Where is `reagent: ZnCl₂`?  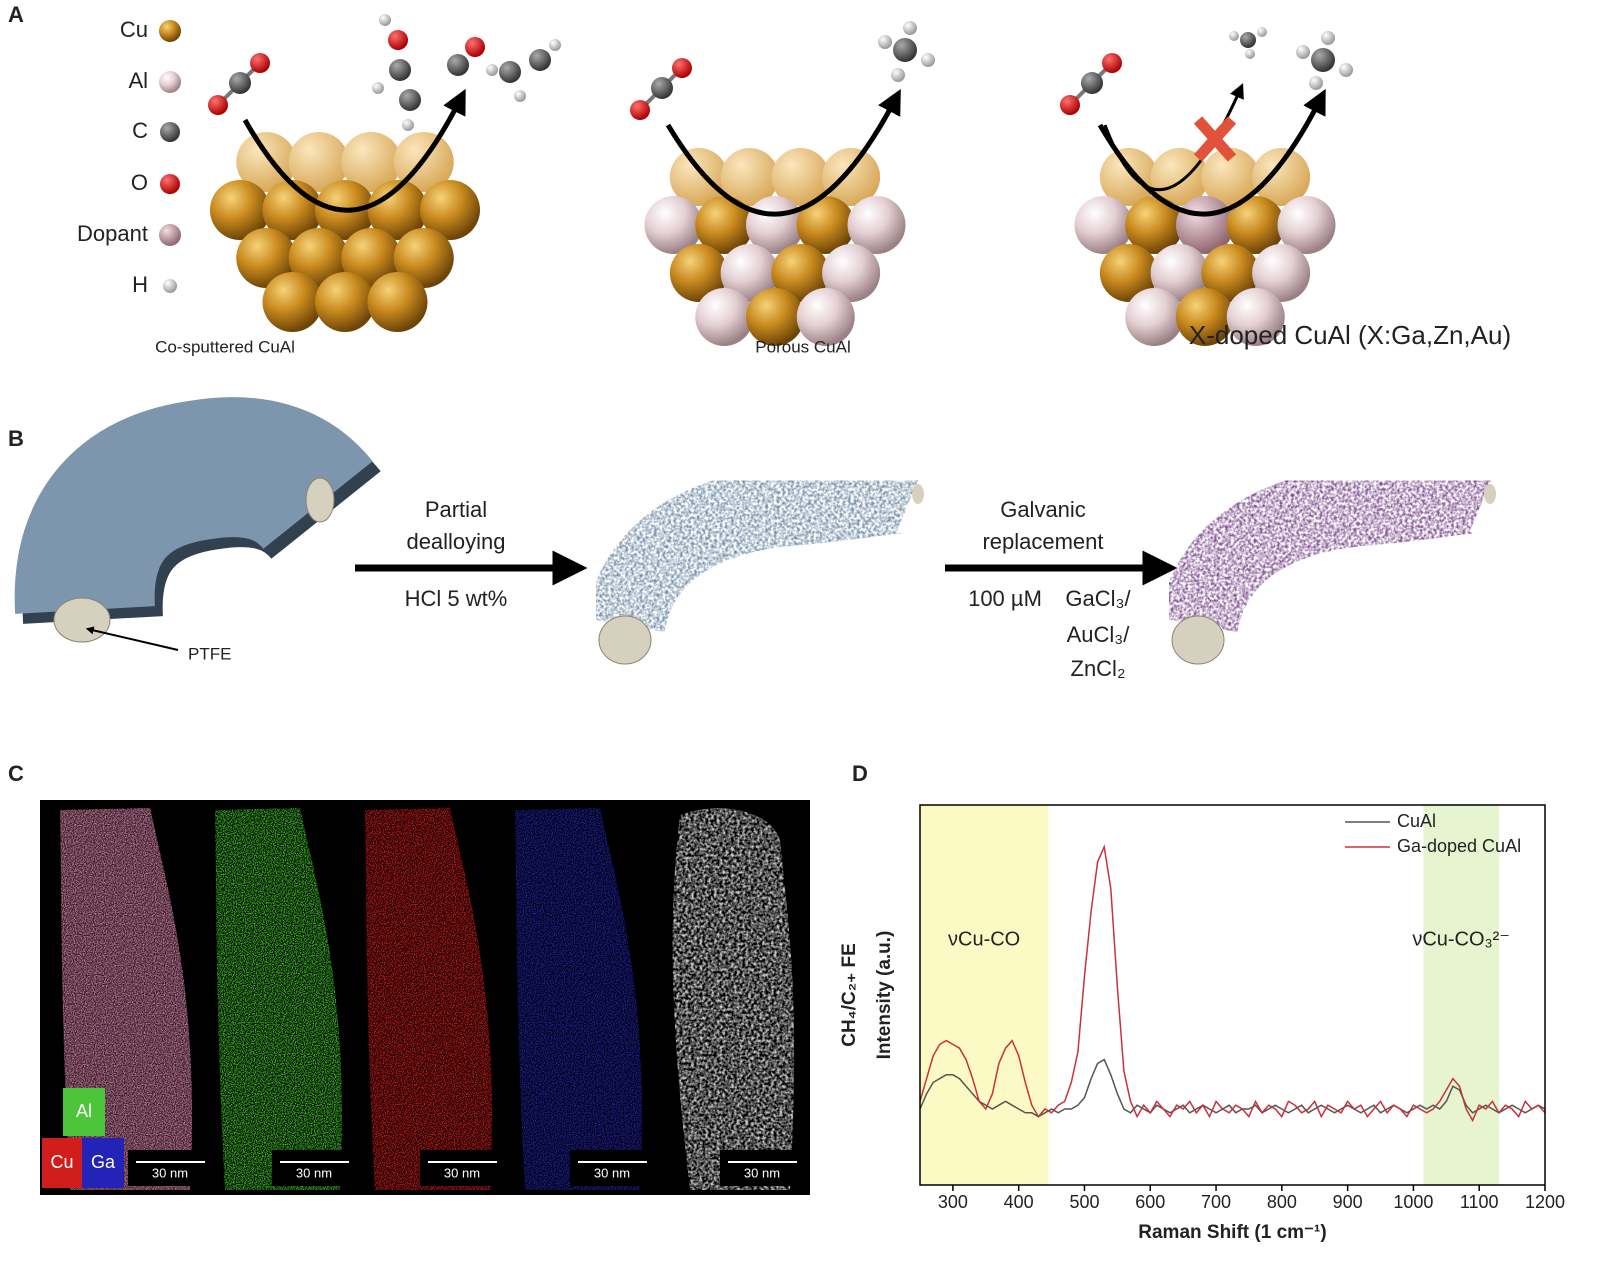
reagent: ZnCl₂ is located at coordinates (1098, 668).